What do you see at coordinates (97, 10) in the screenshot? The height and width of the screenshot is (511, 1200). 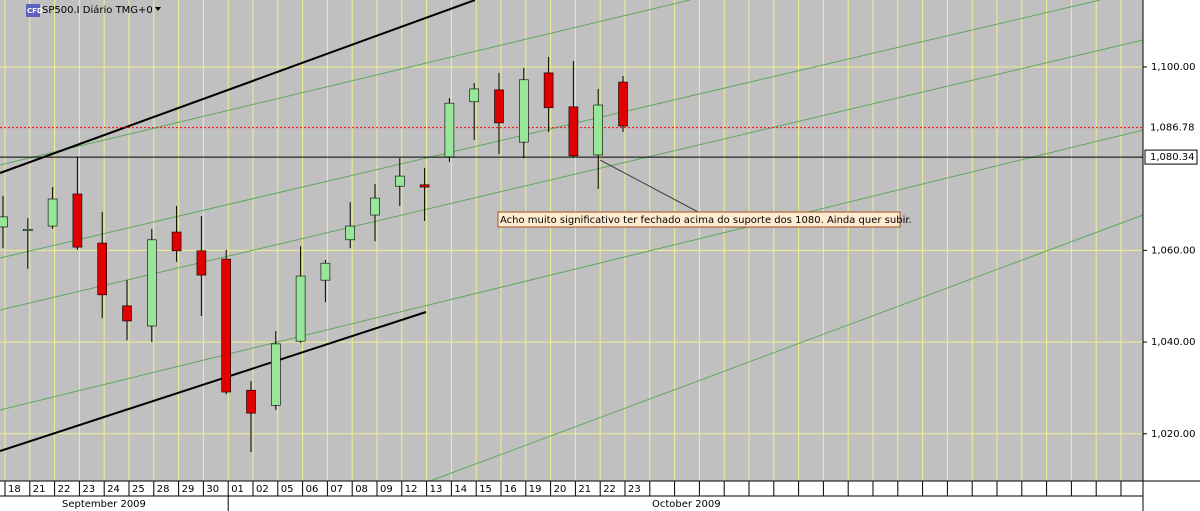 I see `chart-title: SP500.I Diário TMG+0` at bounding box center [97, 10].